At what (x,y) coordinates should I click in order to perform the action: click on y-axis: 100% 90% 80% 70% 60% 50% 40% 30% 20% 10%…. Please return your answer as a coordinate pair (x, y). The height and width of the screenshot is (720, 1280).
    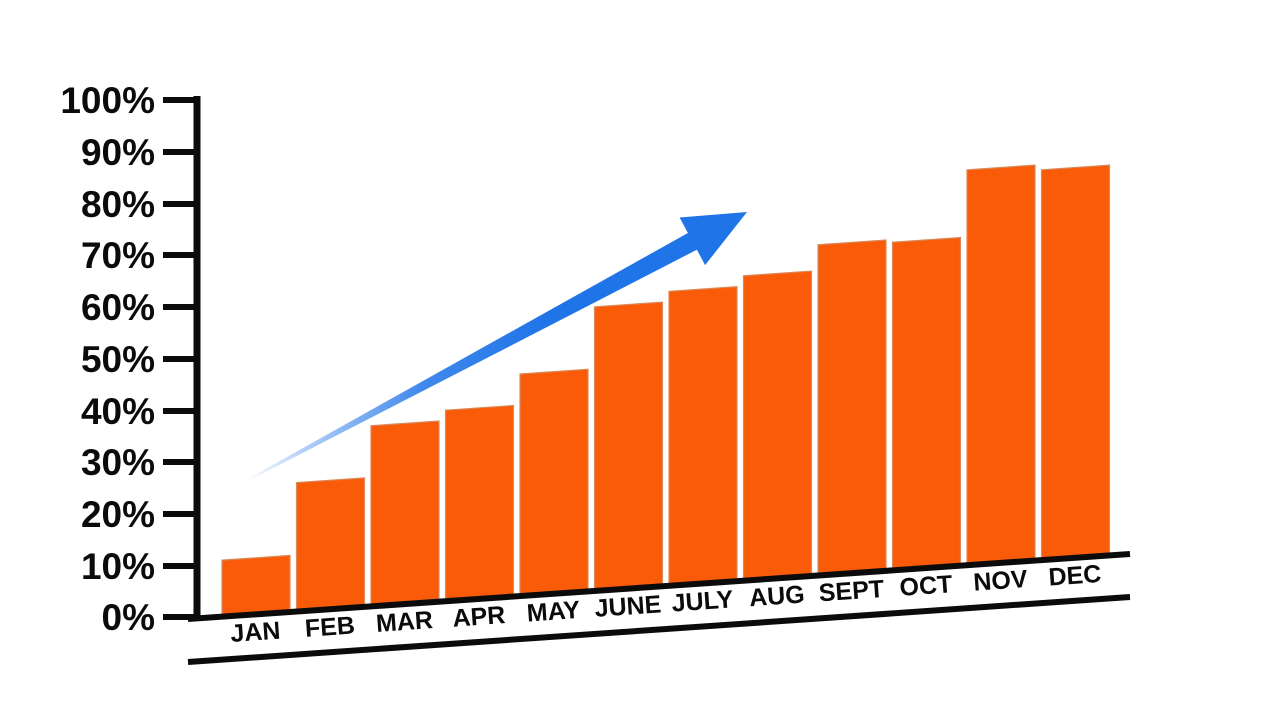
    Looking at the image, I should click on (130, 359).